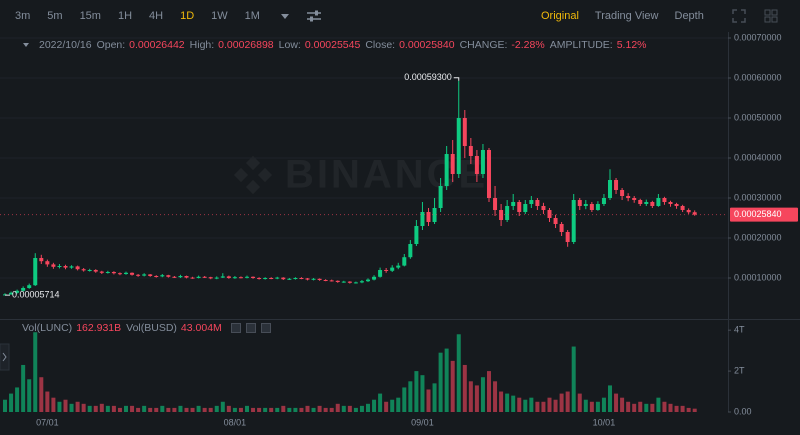  I want to click on max-label: 0.00059300, so click(428, 77).